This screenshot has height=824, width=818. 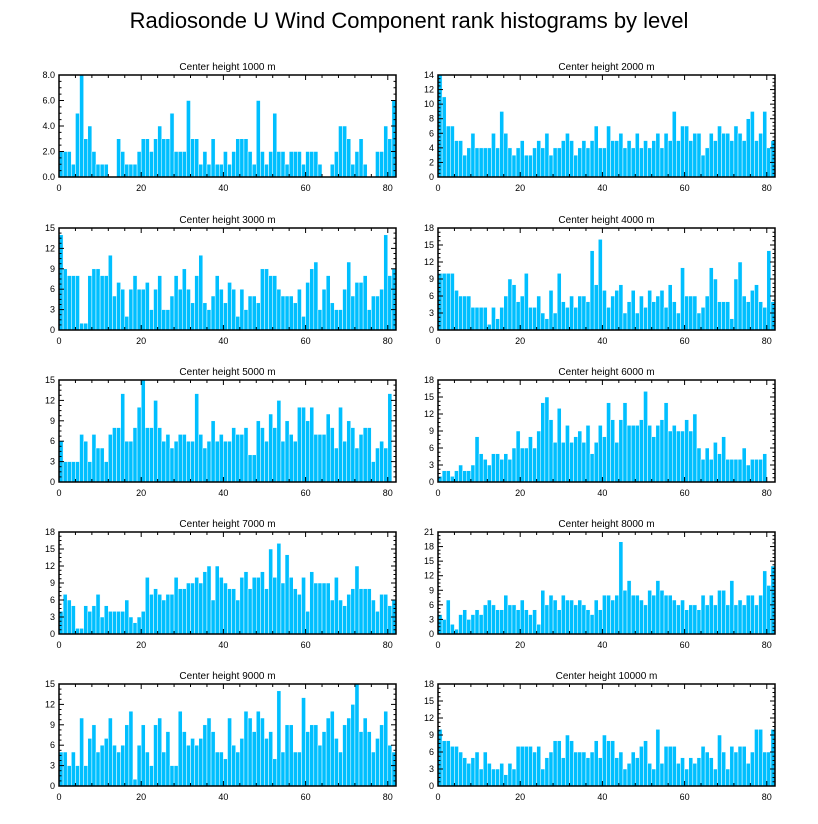 What do you see at coordinates (221, 584) in the screenshot?
I see `histogram-panel-7: Center height 7000 m 0 20 40 60 80 0 3 6 9 12 15 18` at bounding box center [221, 584].